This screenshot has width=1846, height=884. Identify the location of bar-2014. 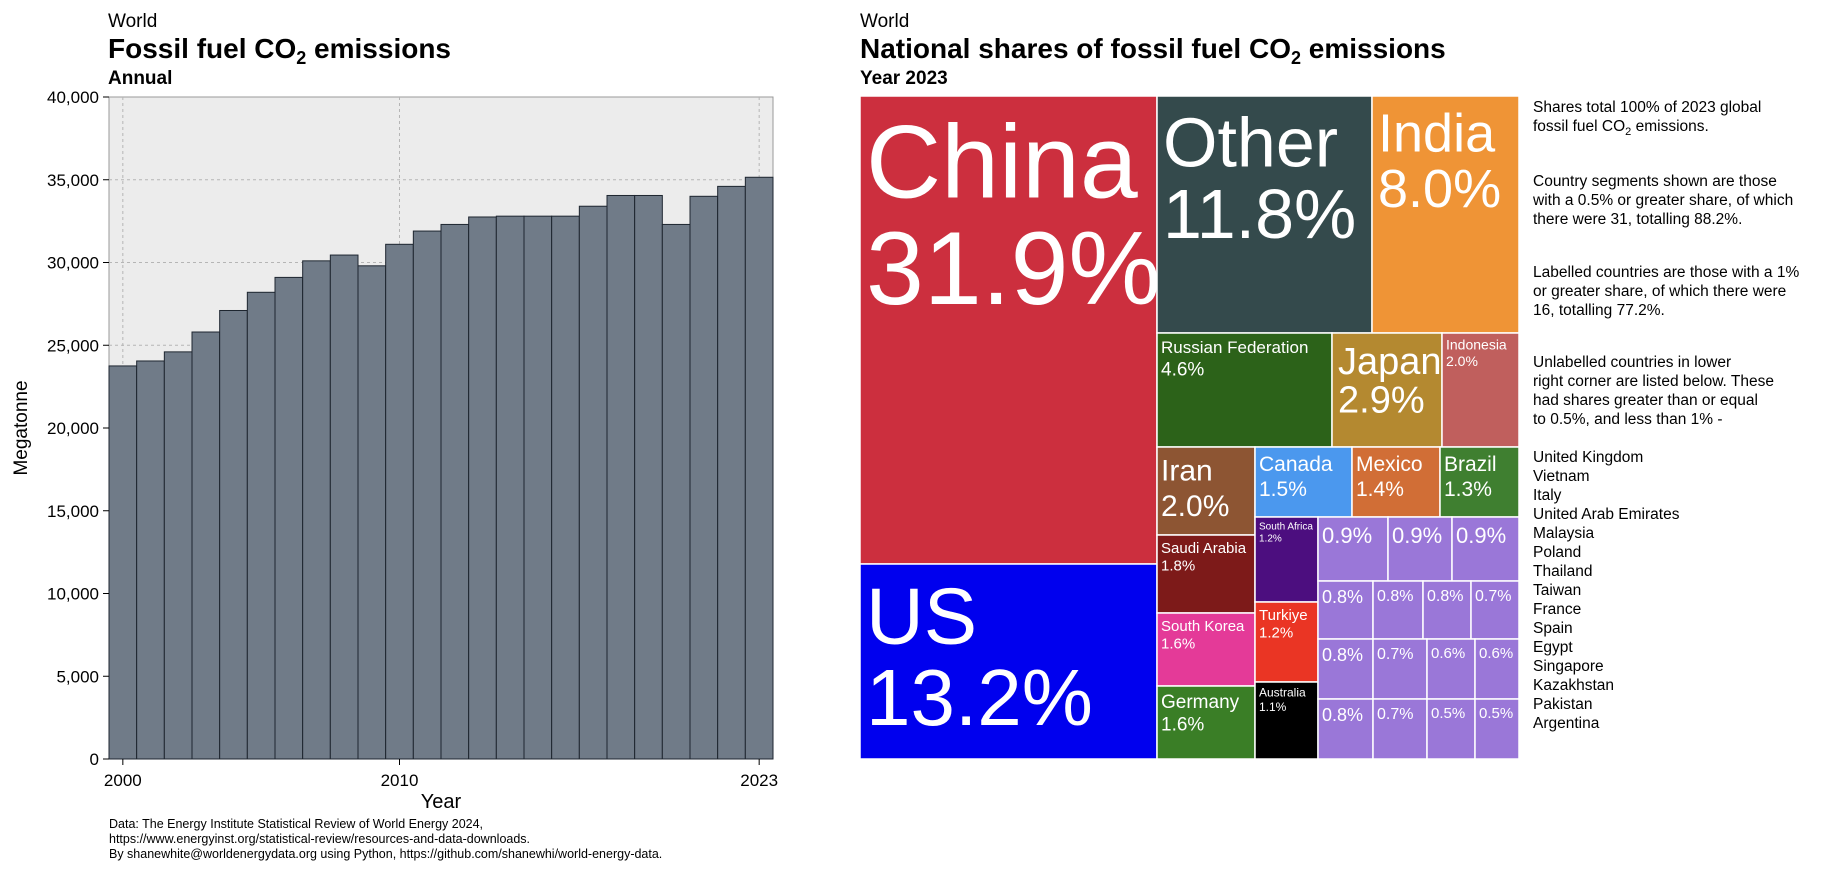
(510, 487).